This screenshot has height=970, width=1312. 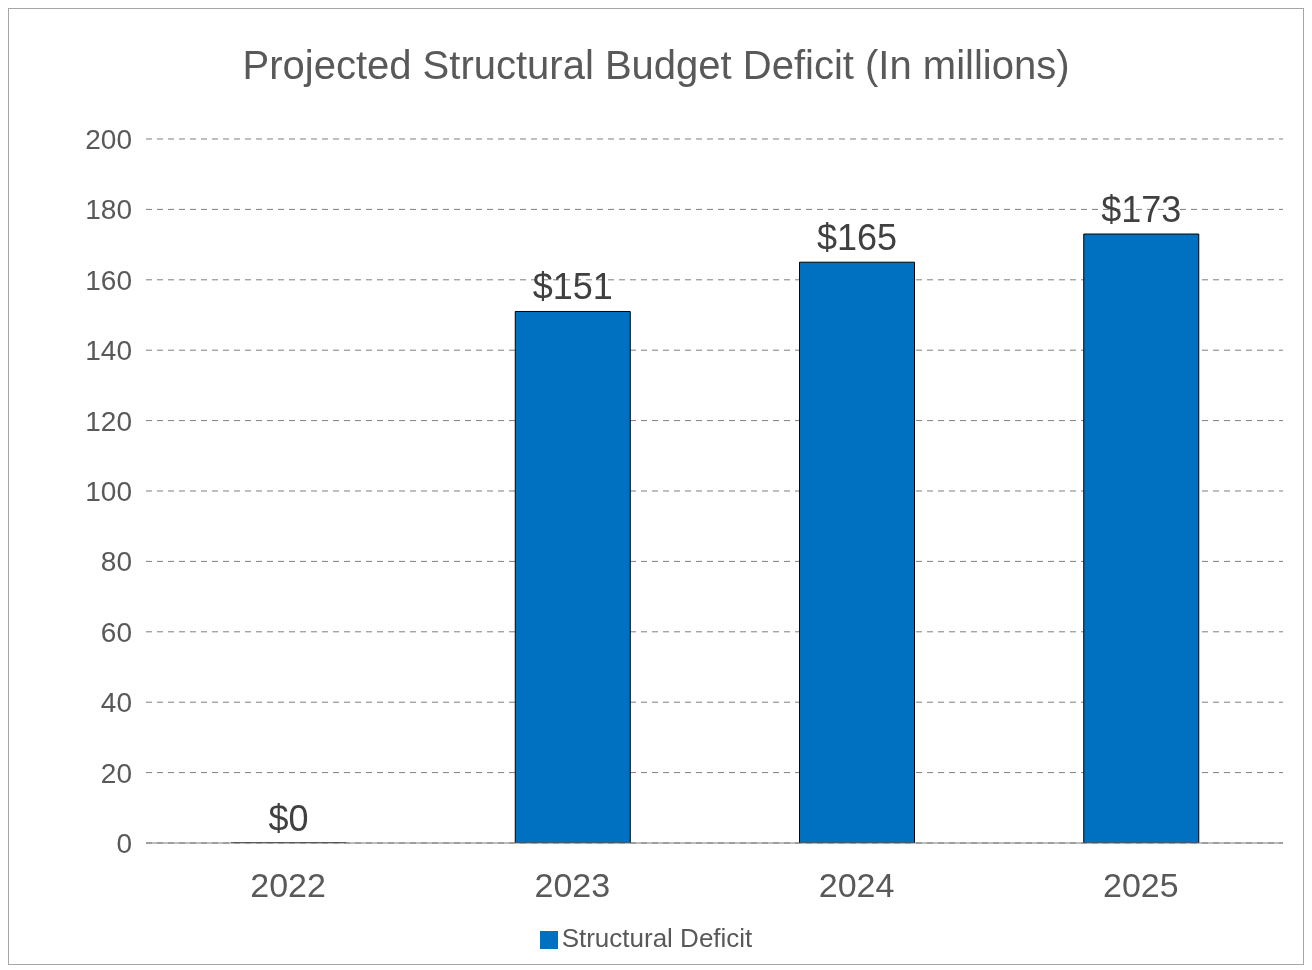 What do you see at coordinates (116, 632) in the screenshot?
I see `y-tick-label: 60` at bounding box center [116, 632].